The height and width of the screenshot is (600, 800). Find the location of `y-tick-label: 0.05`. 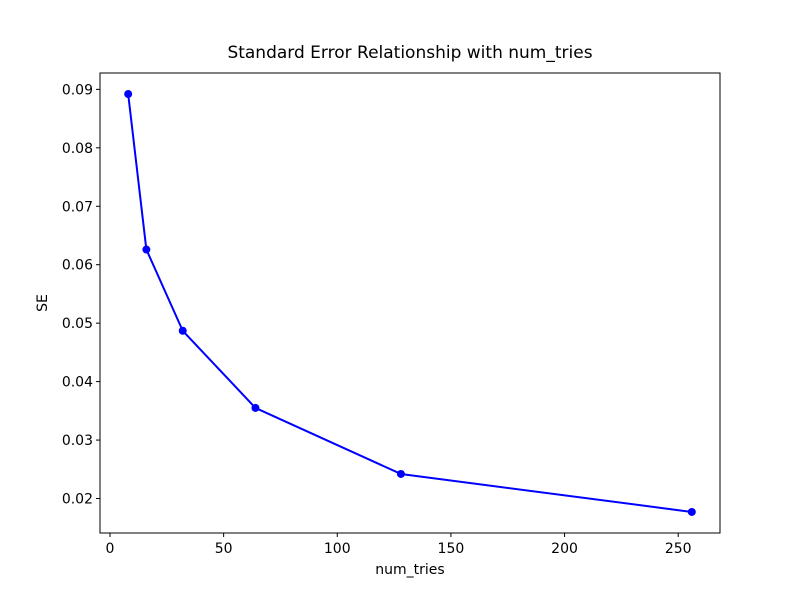

y-tick-label: 0.05 is located at coordinates (77, 324).